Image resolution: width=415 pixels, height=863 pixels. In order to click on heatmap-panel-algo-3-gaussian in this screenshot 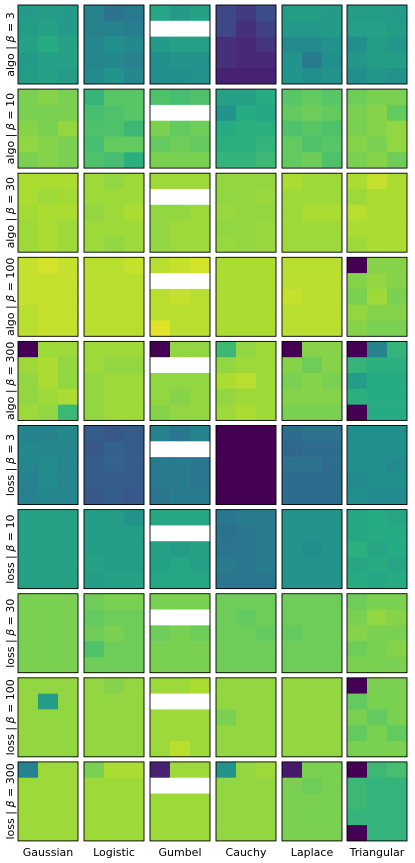, I will do `click(48, 44)`.